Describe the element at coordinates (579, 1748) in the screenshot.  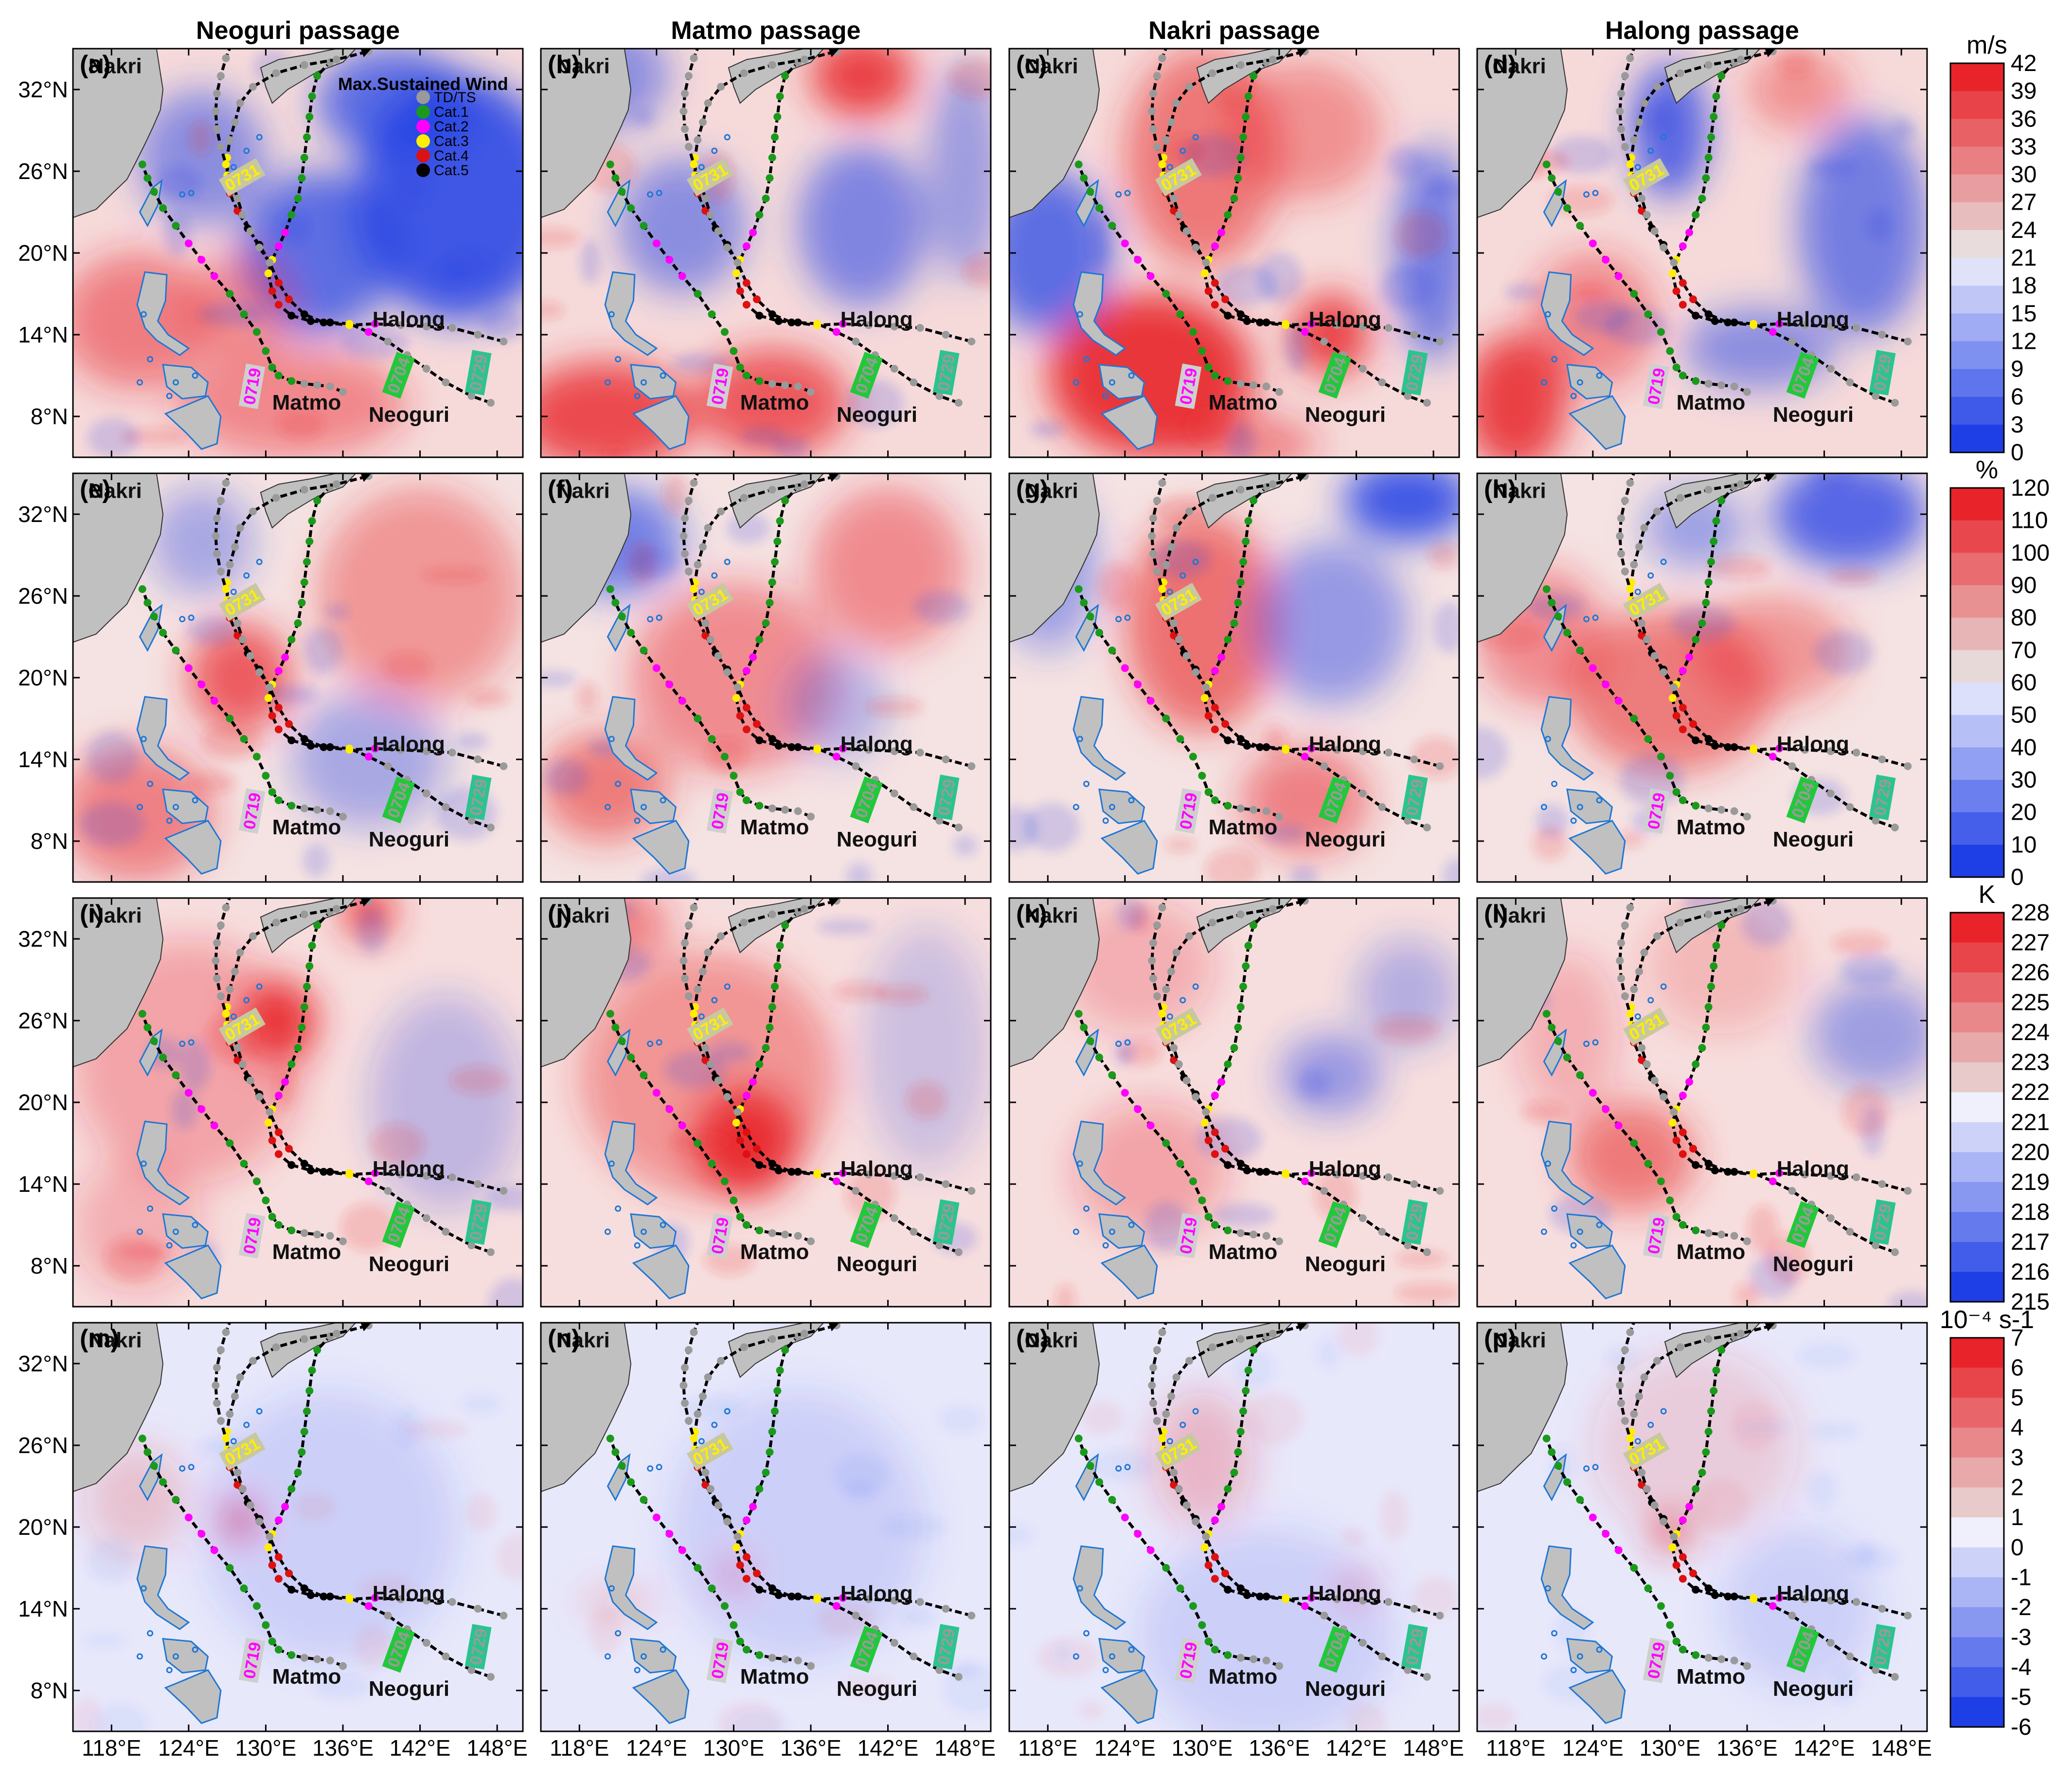
I see `lon-tick-label: 118°E` at that location.